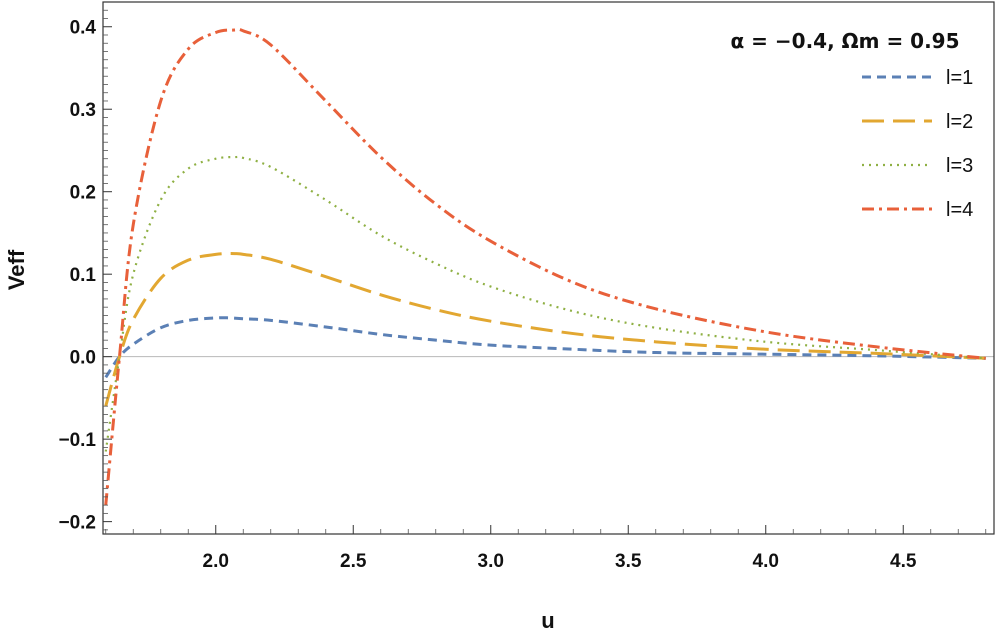  I want to click on legend: α = −0.4, Ωm = 0.95 l=1 l=2 l=3 l=4, so click(851, 125).